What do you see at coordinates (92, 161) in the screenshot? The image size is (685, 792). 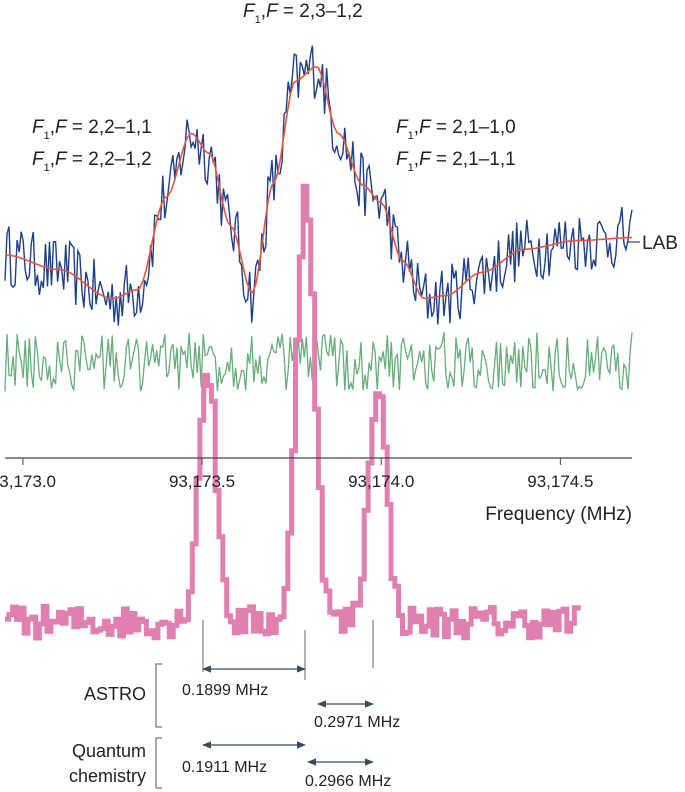 I see `peak1-label-2: F1,F = 2,2–1,2` at bounding box center [92, 161].